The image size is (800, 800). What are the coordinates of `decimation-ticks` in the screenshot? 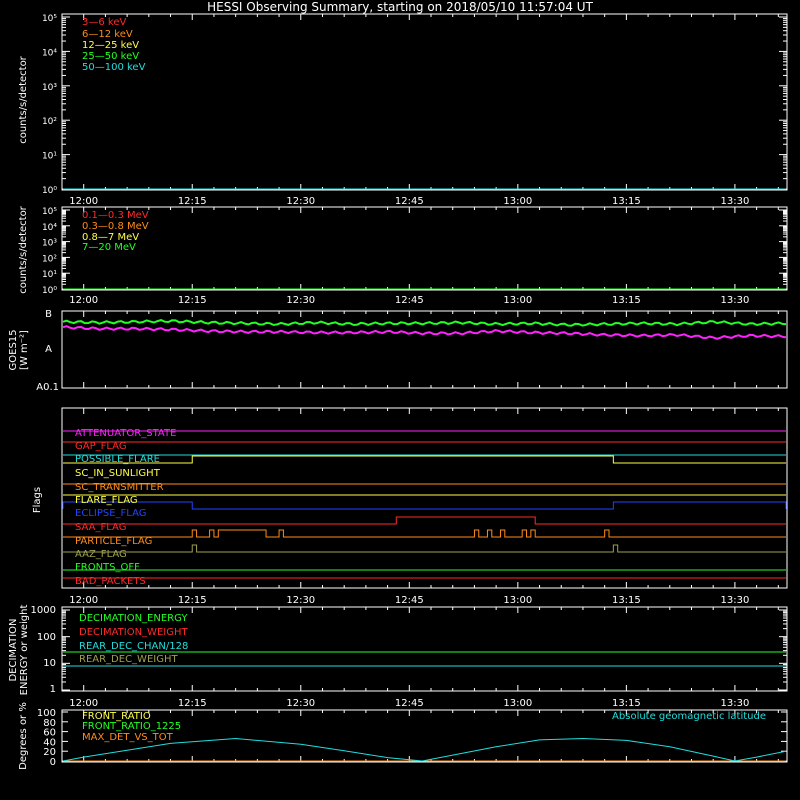 It's located at (424, 650).